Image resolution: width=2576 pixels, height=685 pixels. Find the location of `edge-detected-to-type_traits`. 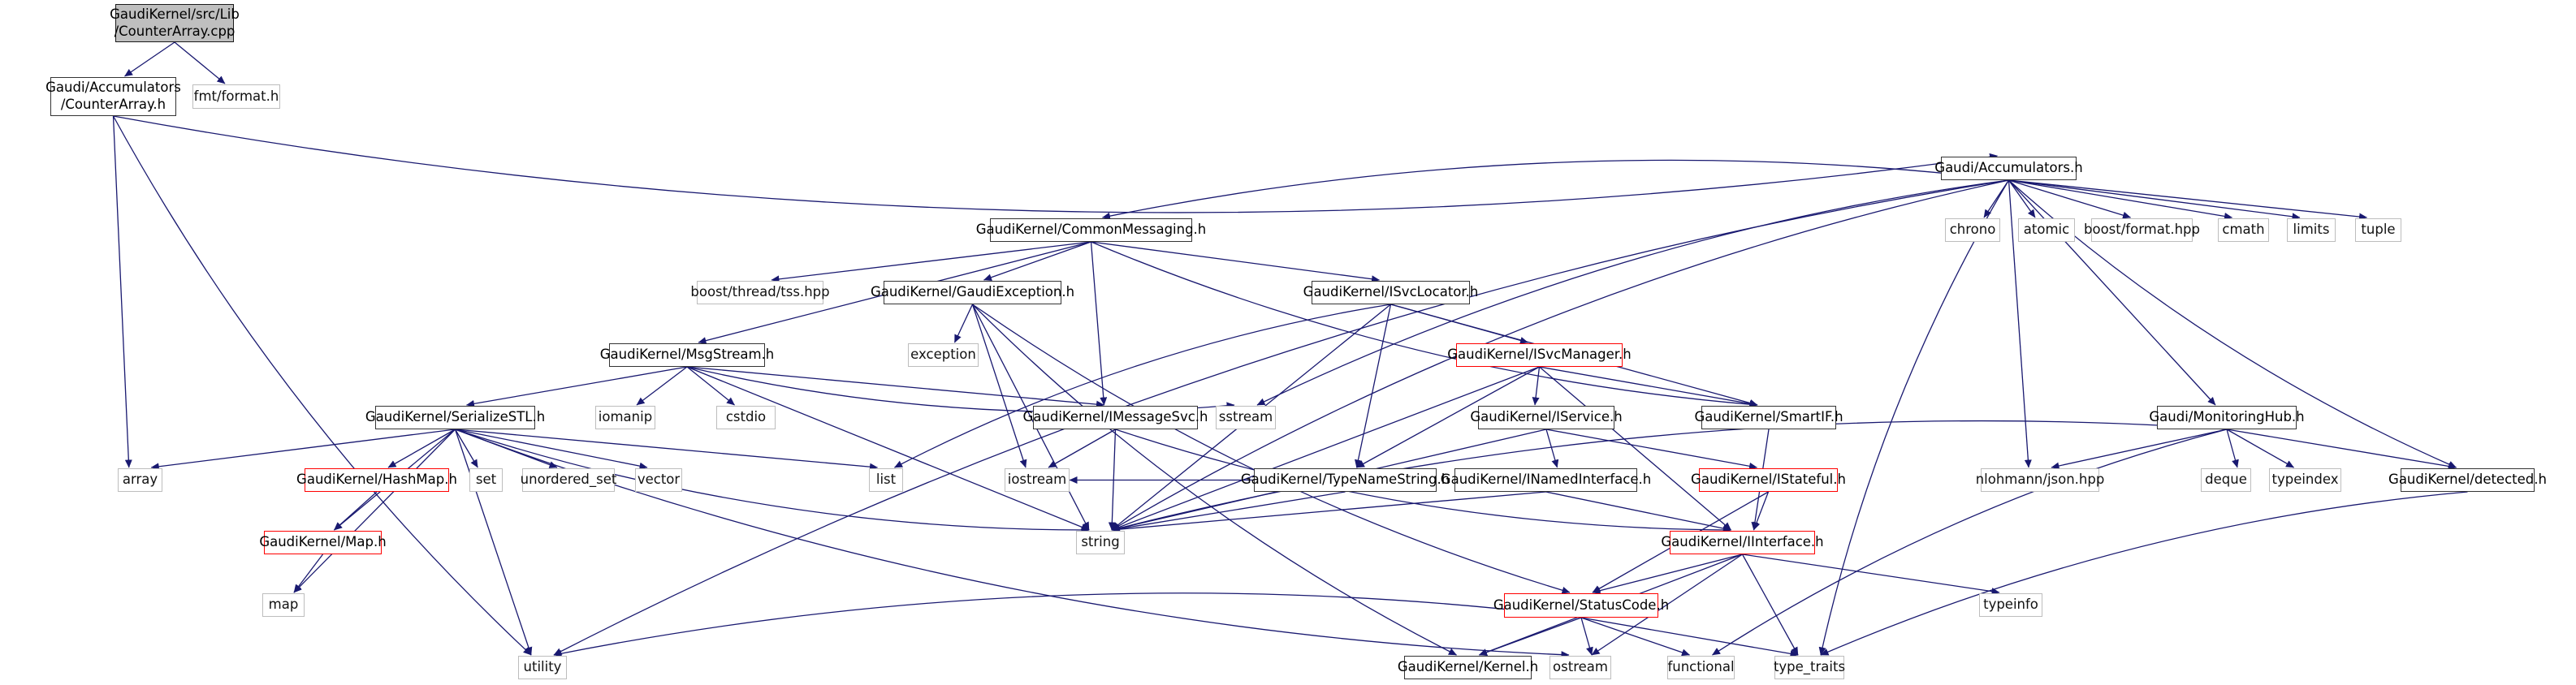

edge-detected-to-type_traits is located at coordinates (2144, 573).